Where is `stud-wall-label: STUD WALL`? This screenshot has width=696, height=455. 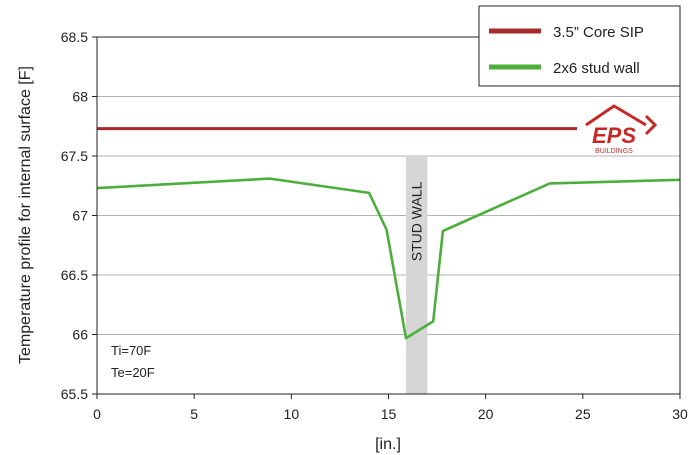 stud-wall-label: STUD WALL is located at coordinates (417, 221).